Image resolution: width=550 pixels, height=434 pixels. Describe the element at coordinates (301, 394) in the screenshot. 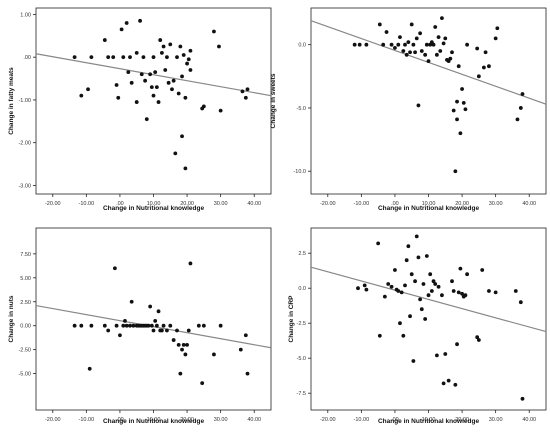

I see `y-tick-label: -7.5` at that location.